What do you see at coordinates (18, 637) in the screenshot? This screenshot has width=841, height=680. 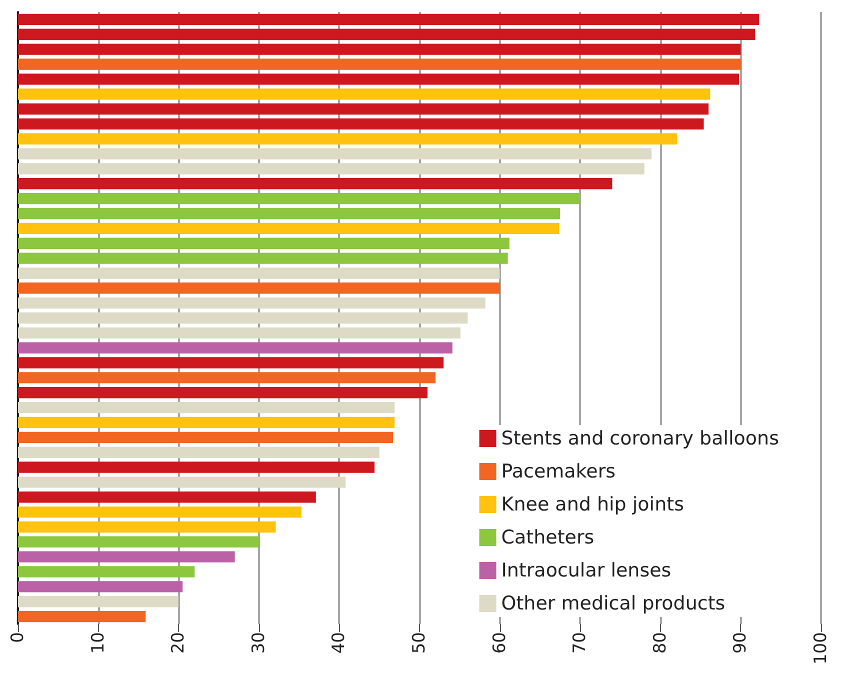 I see `x-tick-label: 0` at bounding box center [18, 637].